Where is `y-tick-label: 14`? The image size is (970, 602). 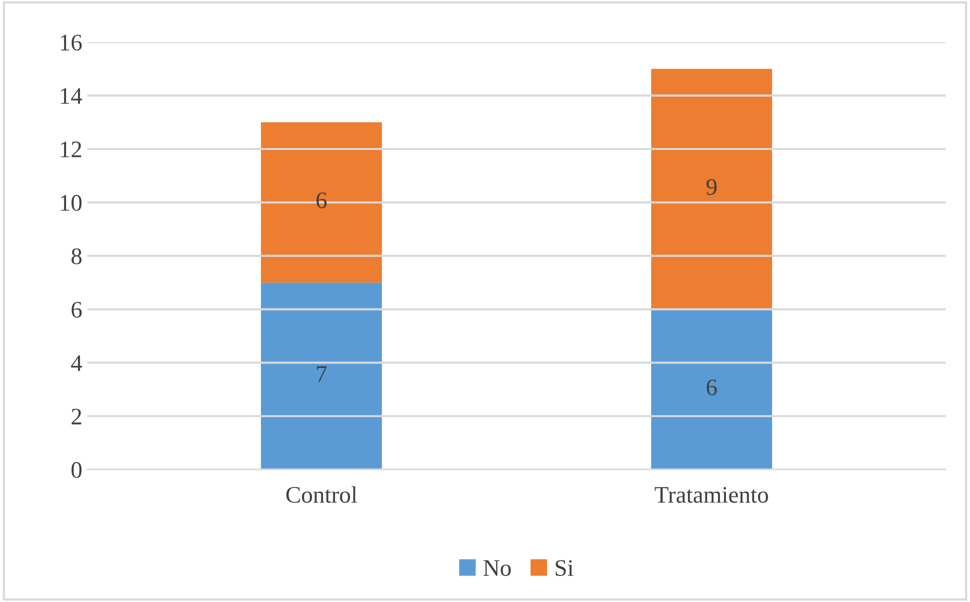 y-tick-label: 14 is located at coordinates (71, 96).